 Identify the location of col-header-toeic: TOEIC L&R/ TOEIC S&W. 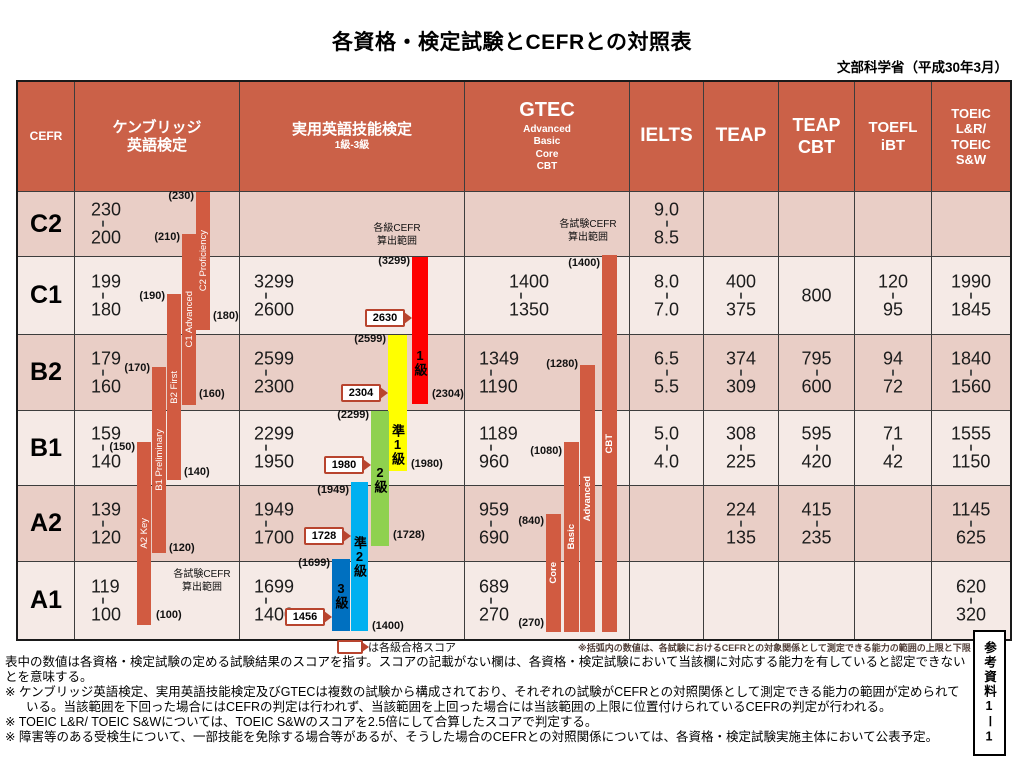
(971, 137).